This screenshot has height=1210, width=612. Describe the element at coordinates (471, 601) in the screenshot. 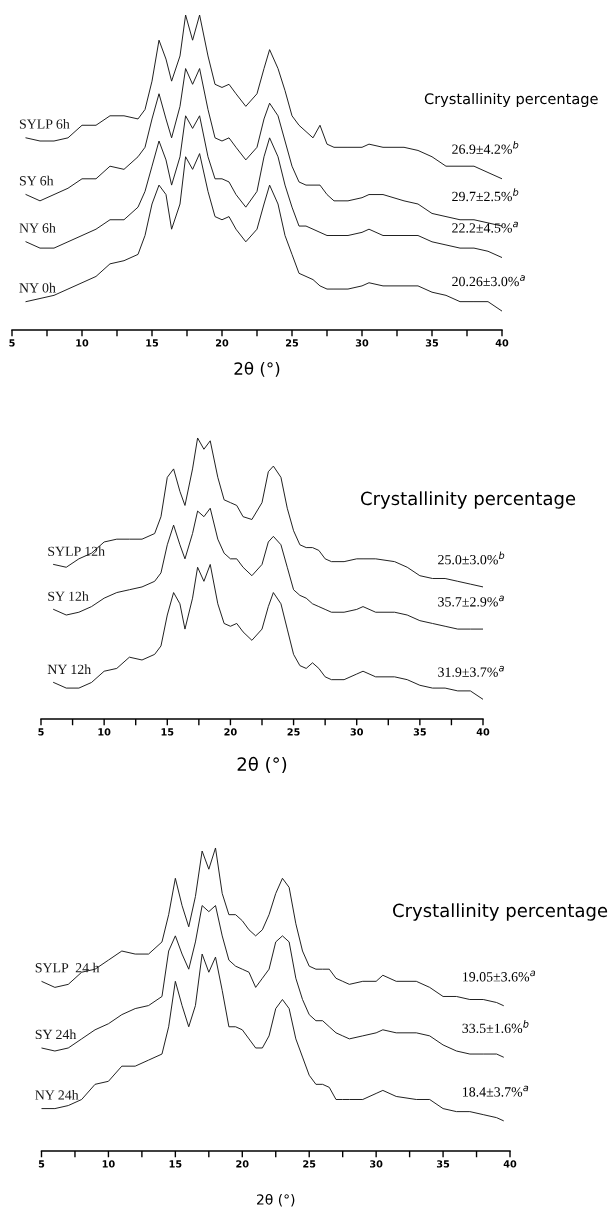

I see `annotation: 35.7±2.9%$^{a}$` at that location.